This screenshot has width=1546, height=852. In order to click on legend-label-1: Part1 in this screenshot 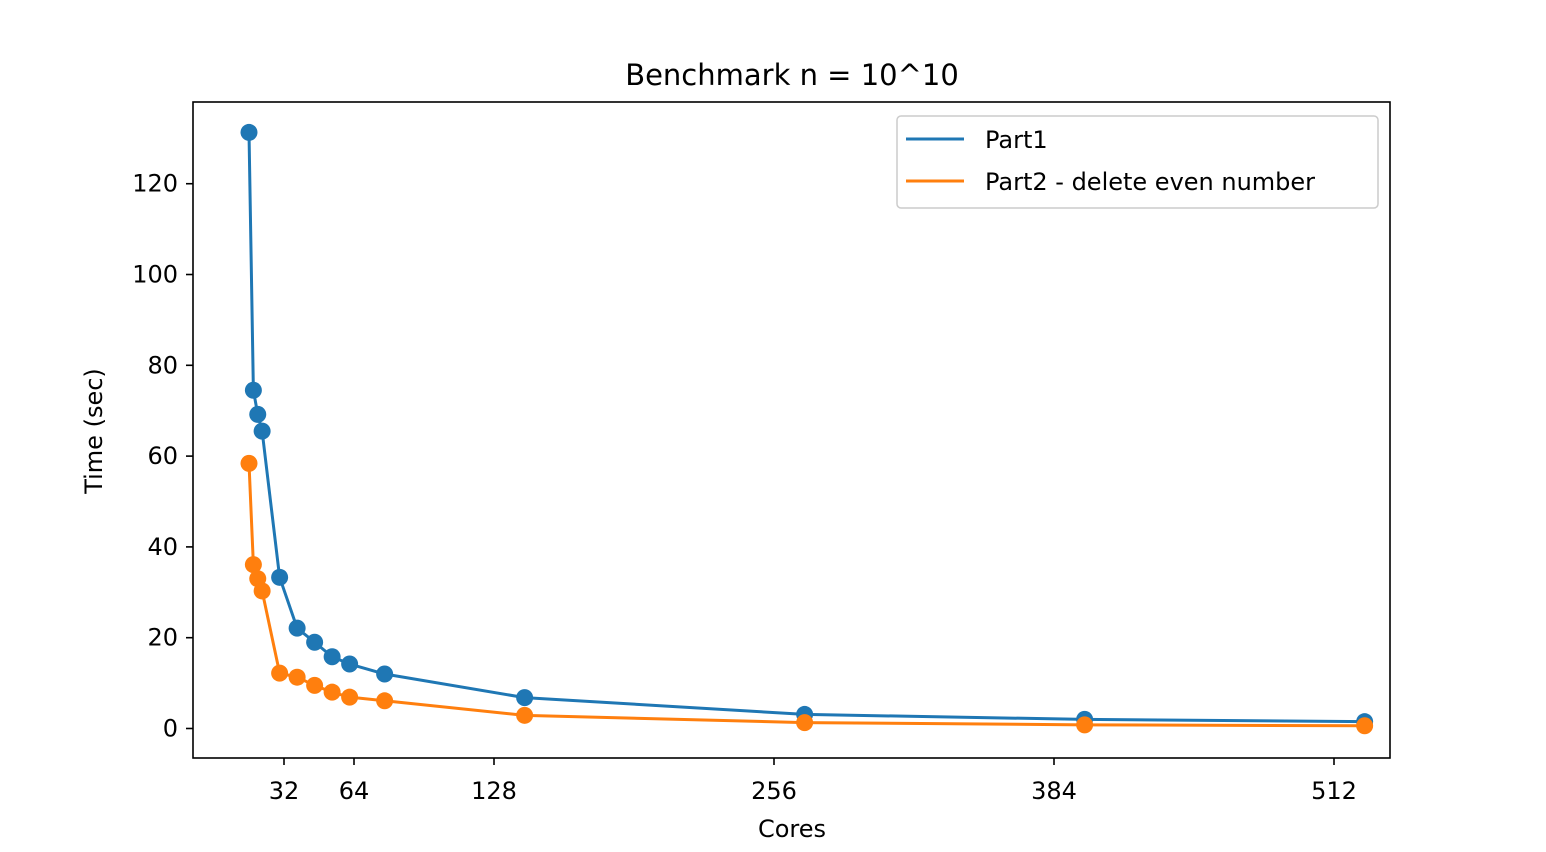, I will do `click(1016, 140)`.